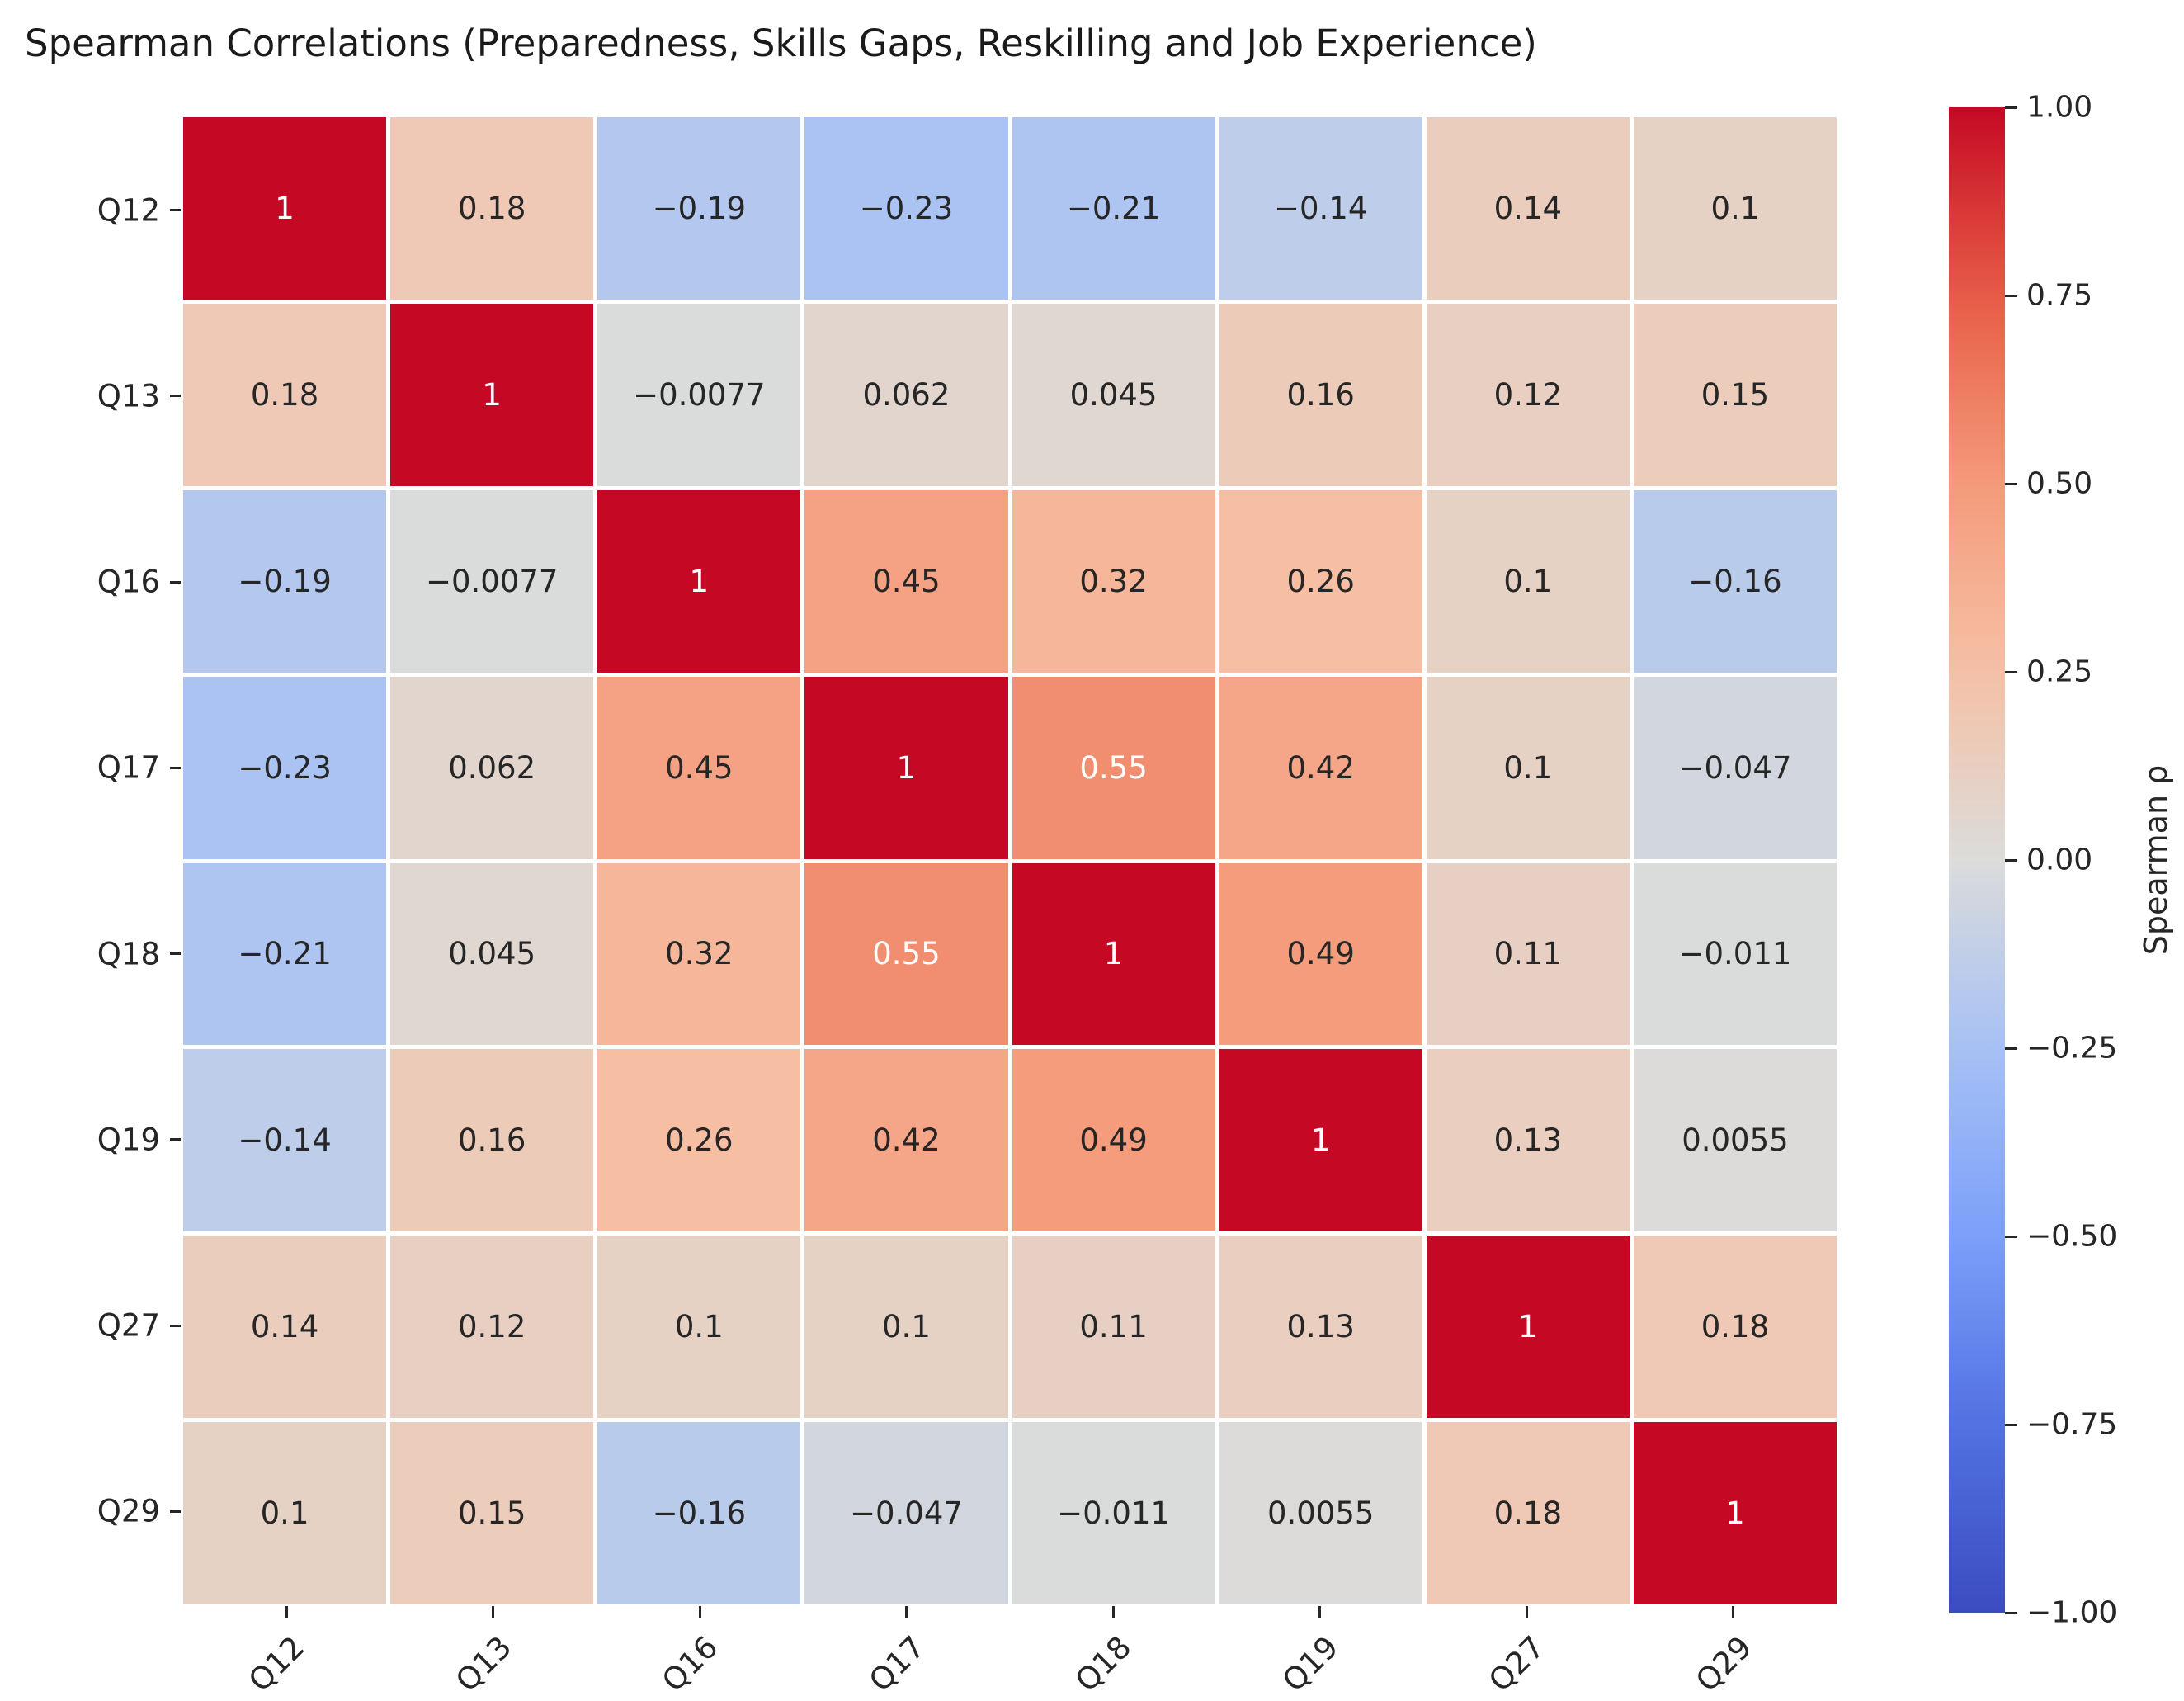  I want to click on y-tick-label: Q13, so click(128, 396).